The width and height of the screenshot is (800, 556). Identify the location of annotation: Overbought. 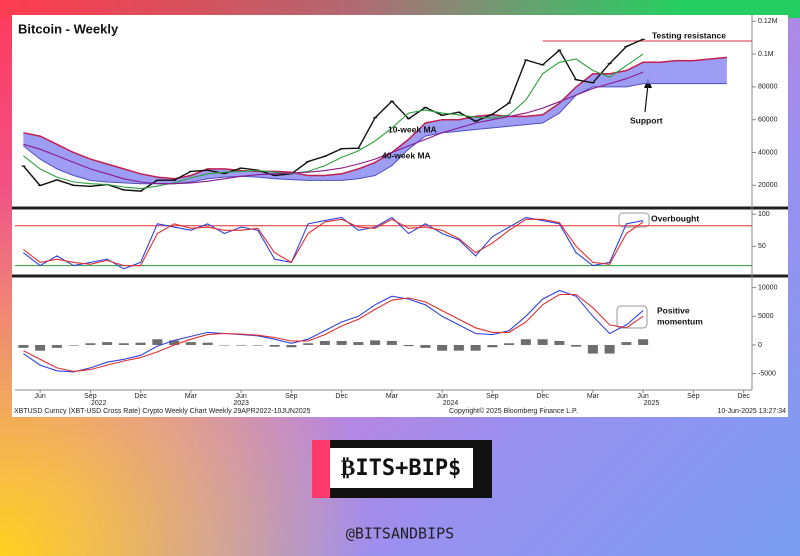
(675, 218).